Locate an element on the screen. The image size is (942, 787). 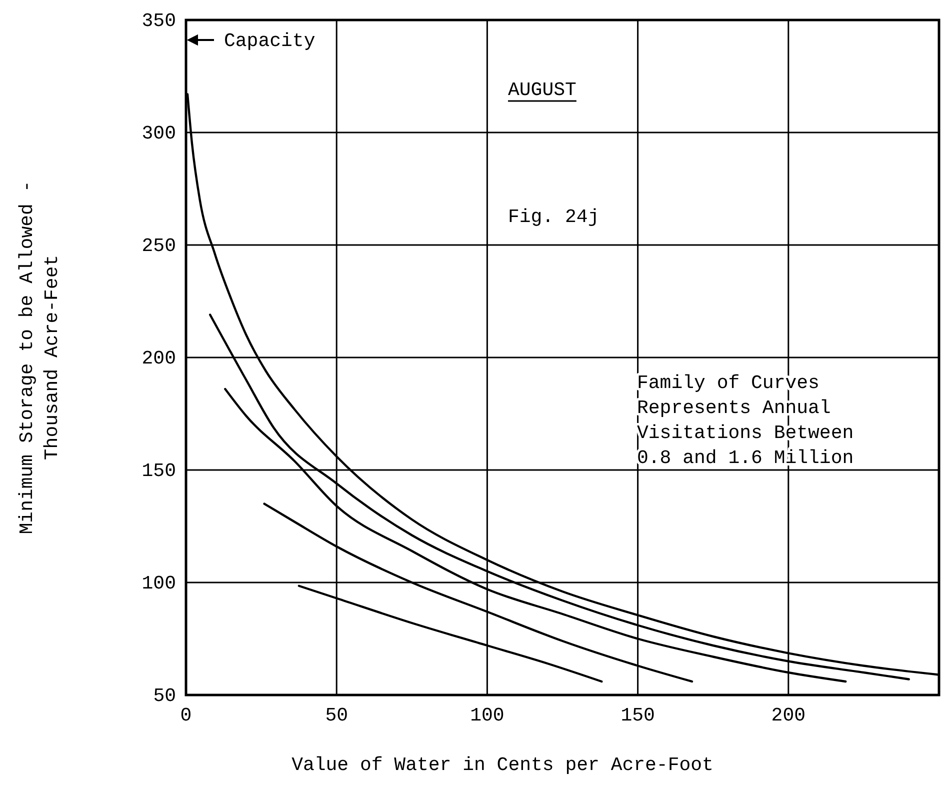
x-tick-label: 50 is located at coordinates (336, 715).